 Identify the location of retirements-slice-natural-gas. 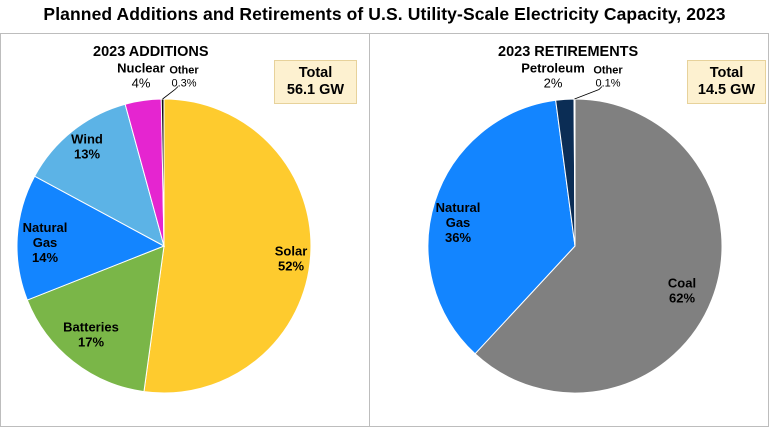
(501, 227).